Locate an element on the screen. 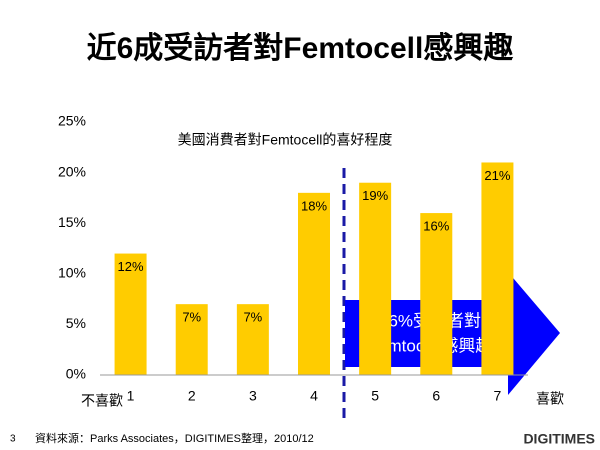 This screenshot has width=600, height=450. y-tick-label: 10% is located at coordinates (72, 273).